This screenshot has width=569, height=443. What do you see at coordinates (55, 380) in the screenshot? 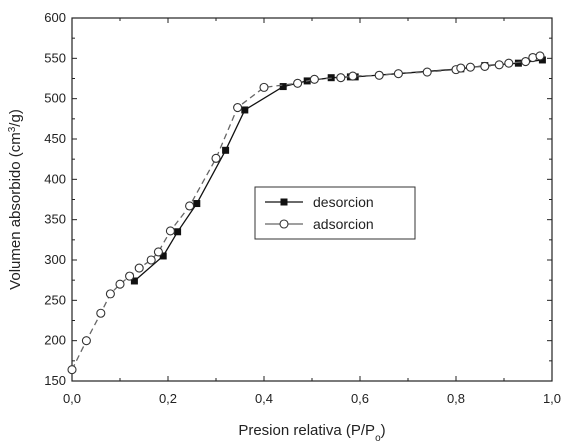
I see `y-tick-label: 150` at bounding box center [55, 380].